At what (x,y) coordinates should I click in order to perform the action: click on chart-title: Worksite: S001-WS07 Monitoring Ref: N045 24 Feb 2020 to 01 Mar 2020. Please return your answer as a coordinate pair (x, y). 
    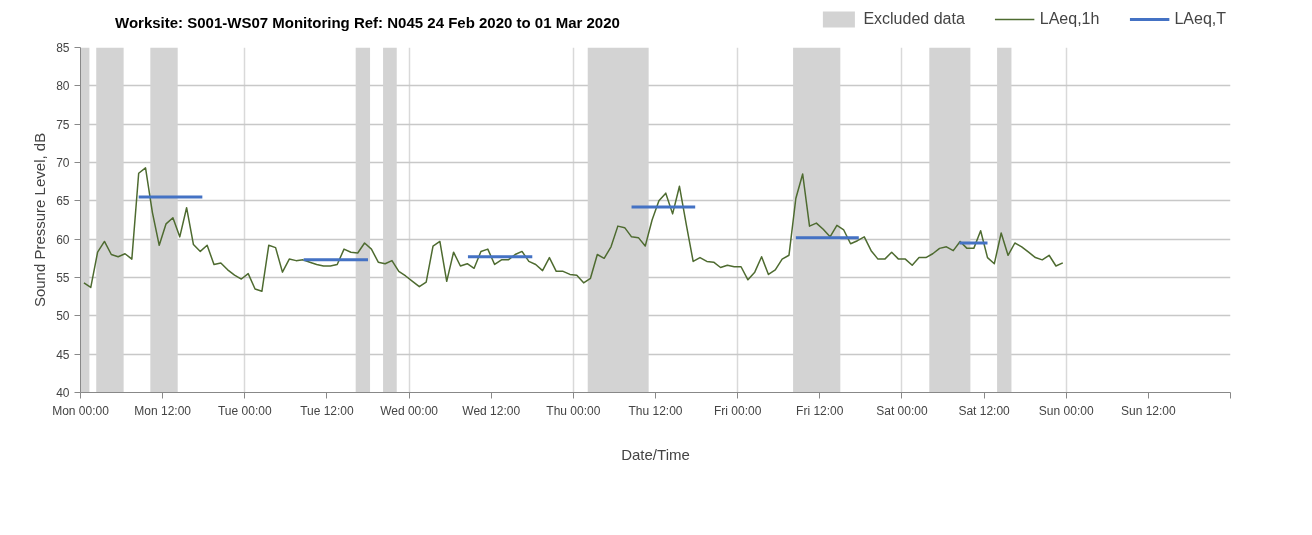
    Looking at the image, I should click on (367, 22).